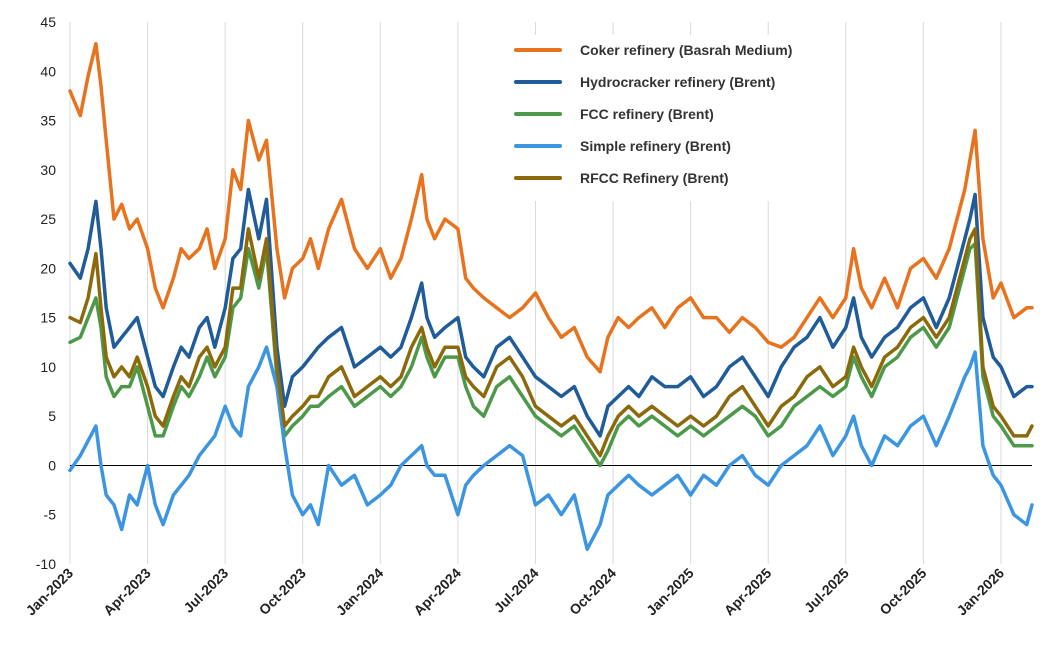 The height and width of the screenshot is (645, 1063). What do you see at coordinates (48, 170) in the screenshot?
I see `y-tick-label: 30` at bounding box center [48, 170].